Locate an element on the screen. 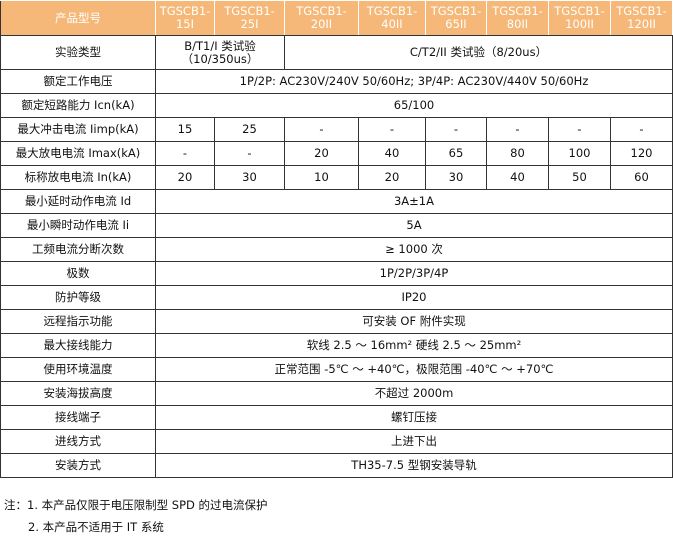 This screenshot has height=538, width=673. class1-test: B/T1/I 类试验 （10/350us） is located at coordinates (220, 52).